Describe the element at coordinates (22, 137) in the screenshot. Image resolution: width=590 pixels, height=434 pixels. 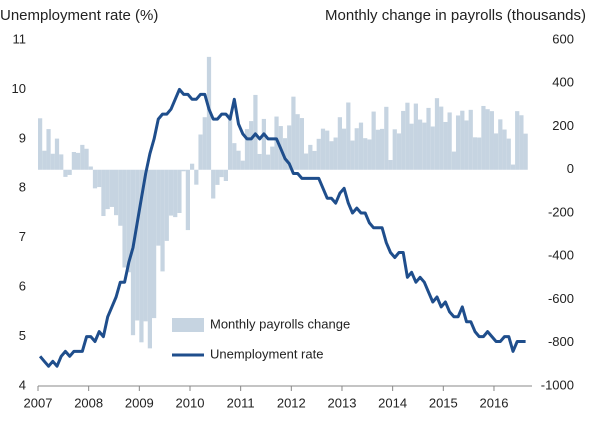
I see `y-tick-label: 9` at that location.